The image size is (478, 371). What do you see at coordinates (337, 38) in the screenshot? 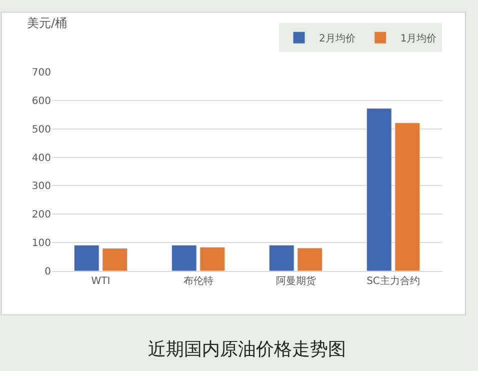
I see `legend-label: 2月均价` at bounding box center [337, 38].